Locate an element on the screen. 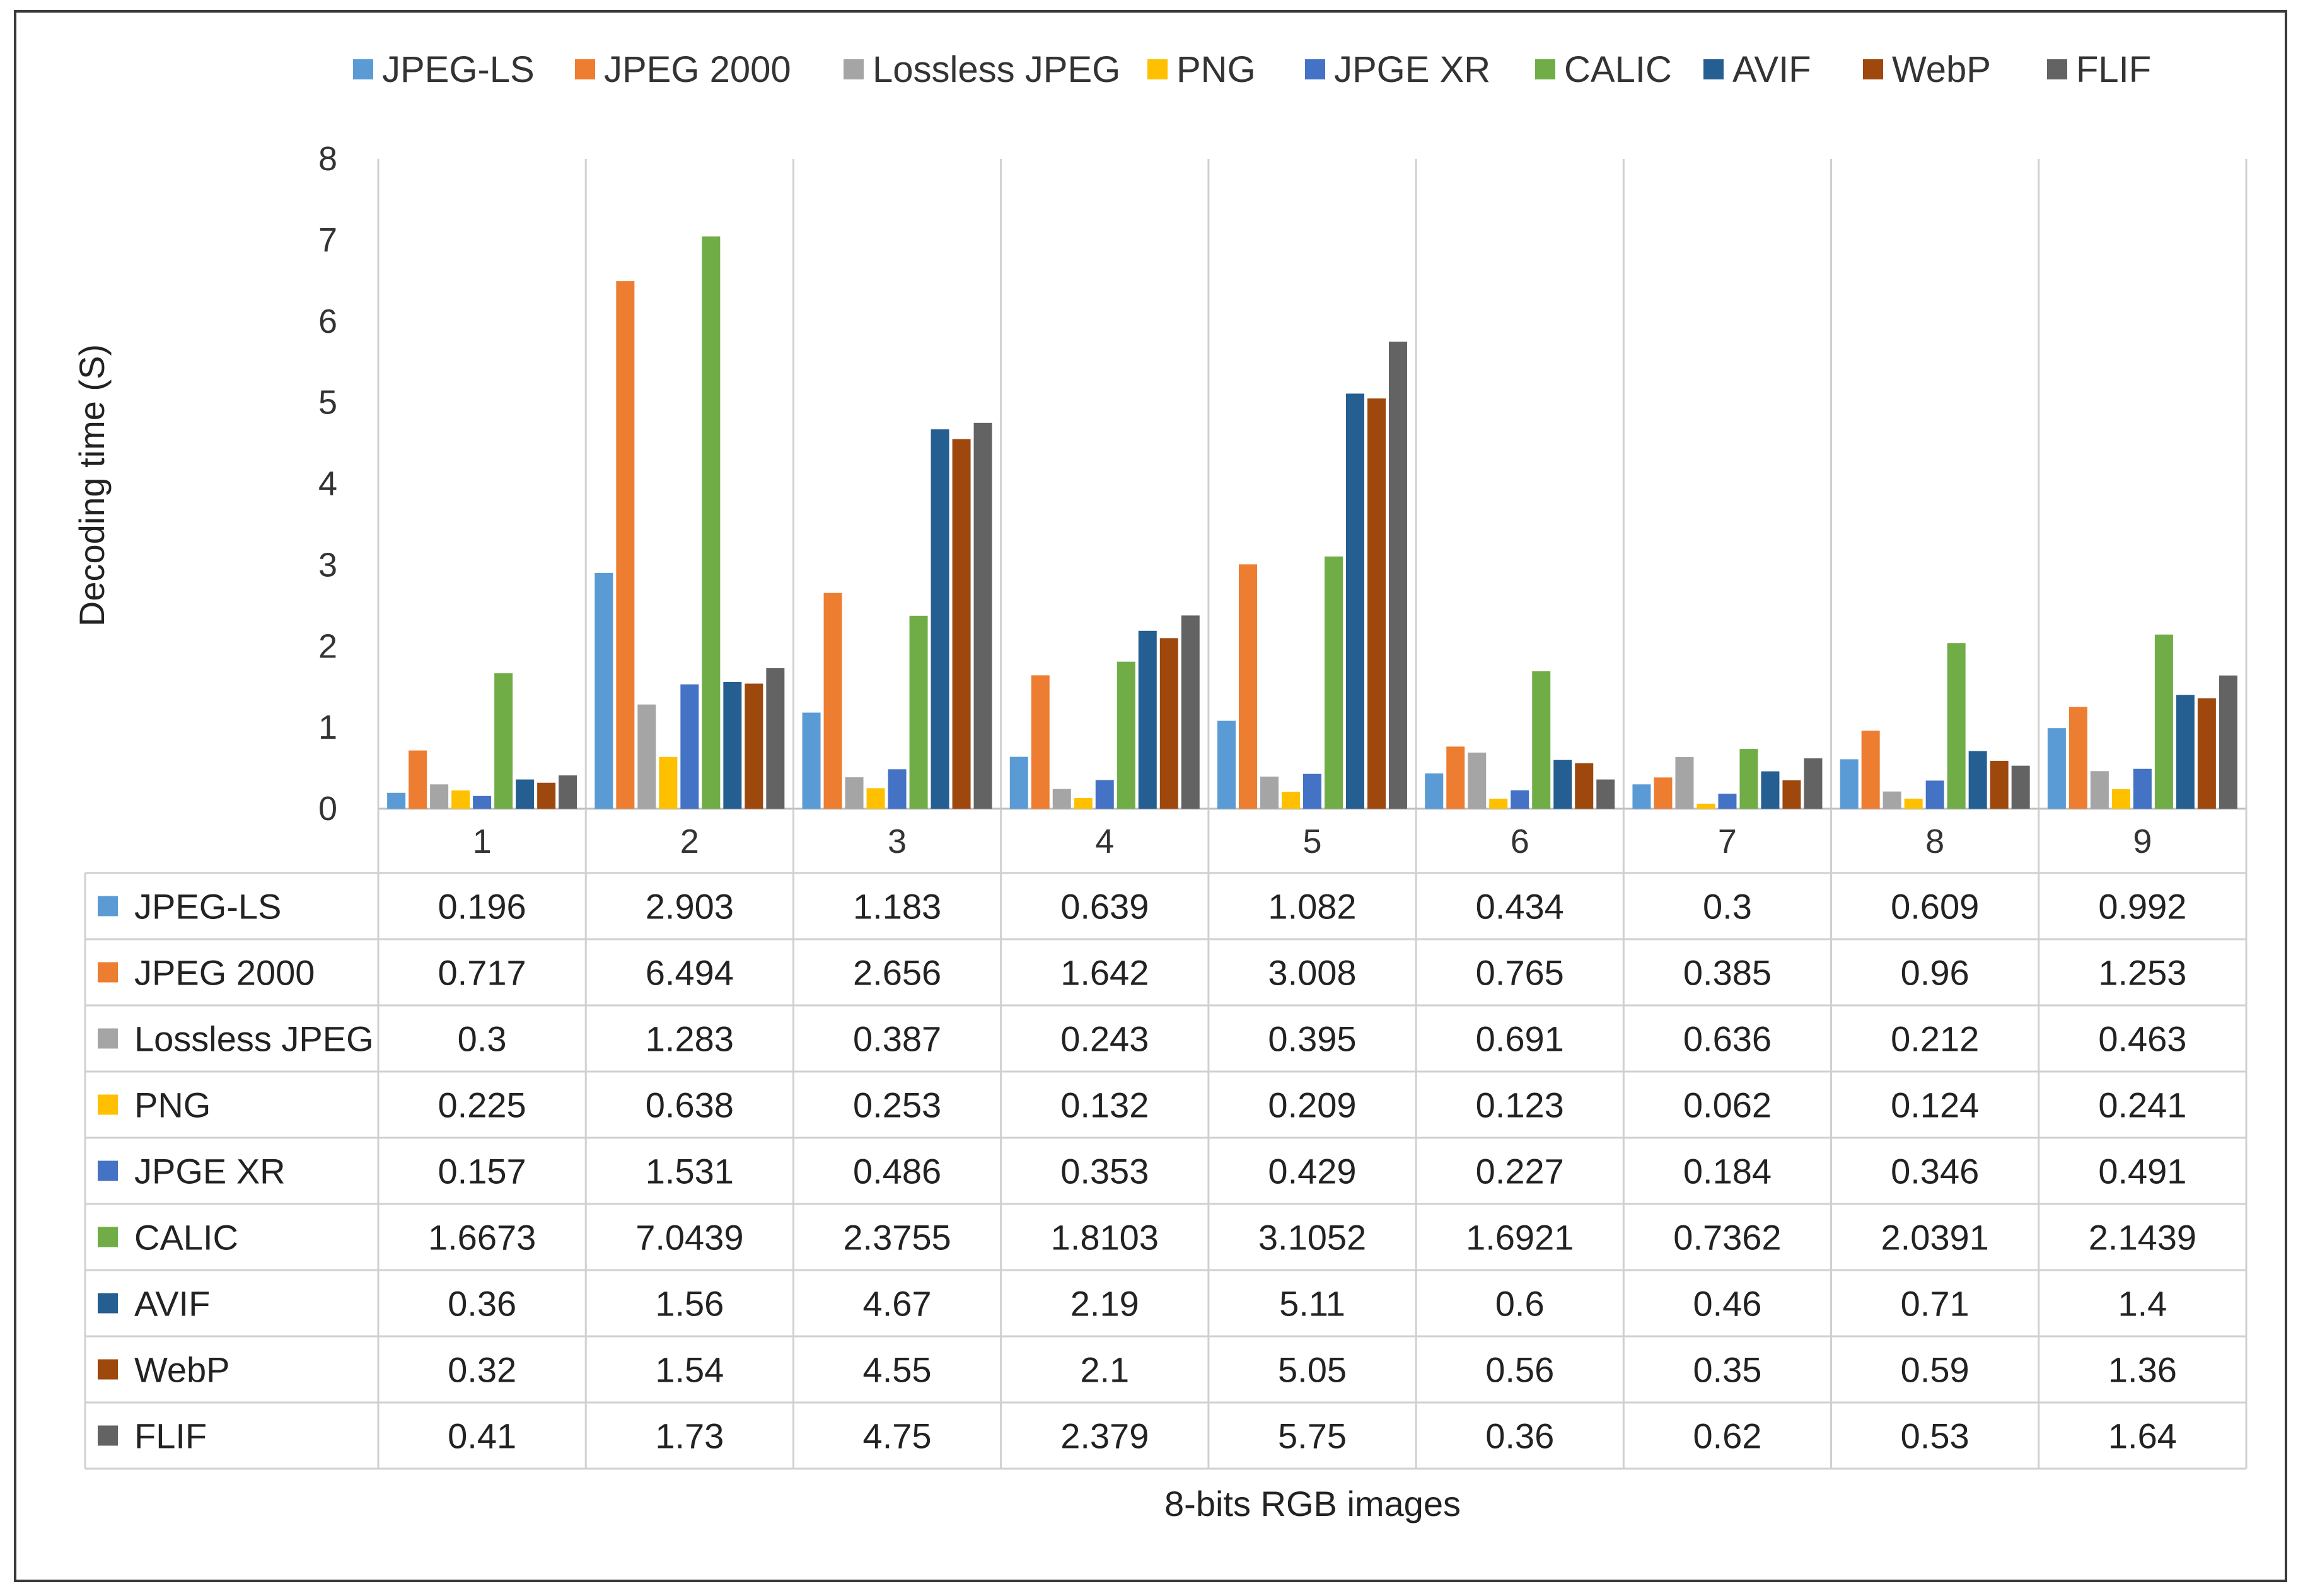 The image size is (2303, 1596). table-cell: 2.379 is located at coordinates (1104, 1436).